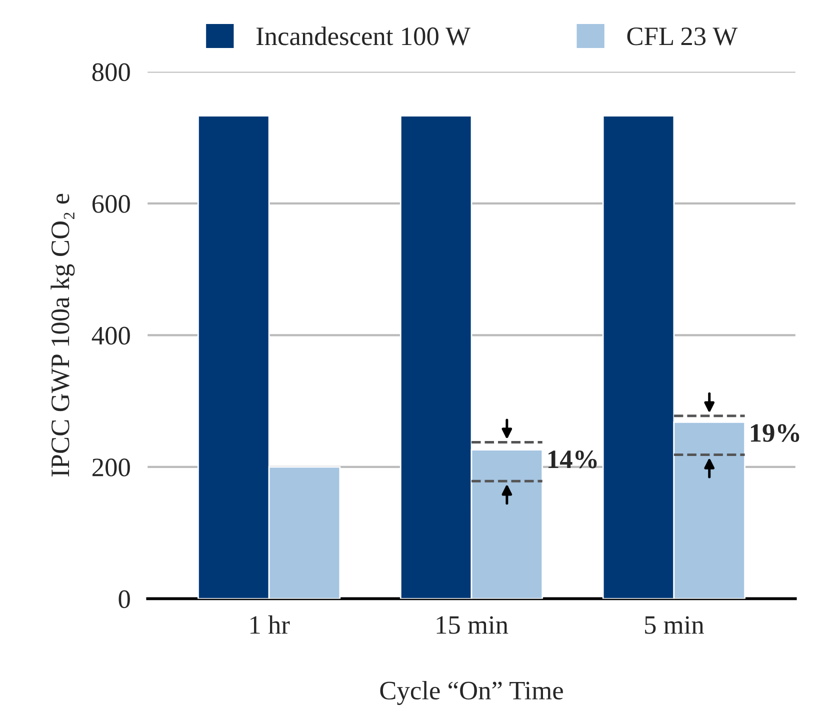  What do you see at coordinates (363, 36) in the screenshot?
I see `legend-label: Incandescent 100 W` at bounding box center [363, 36].